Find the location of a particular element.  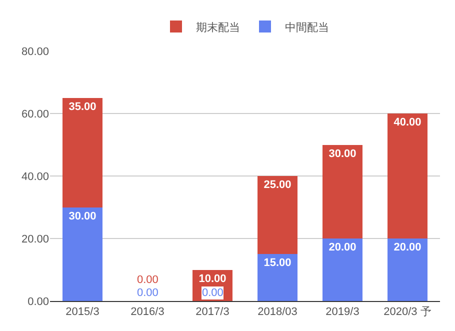

y-tick-label: 80.00 is located at coordinates (35, 52).